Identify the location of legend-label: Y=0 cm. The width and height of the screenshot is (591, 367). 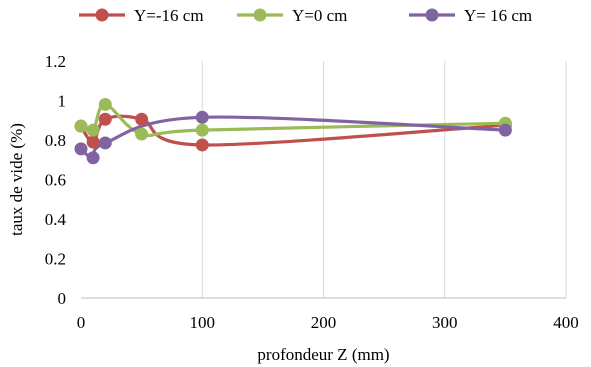
(319, 15).